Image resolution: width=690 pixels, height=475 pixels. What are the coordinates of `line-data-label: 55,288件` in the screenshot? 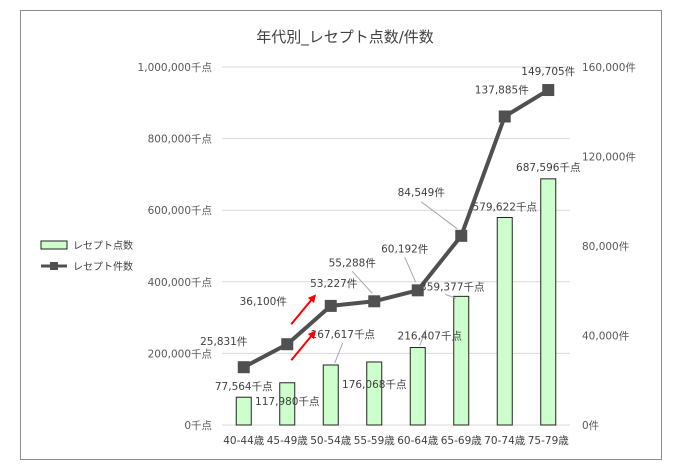 It's located at (352, 263).